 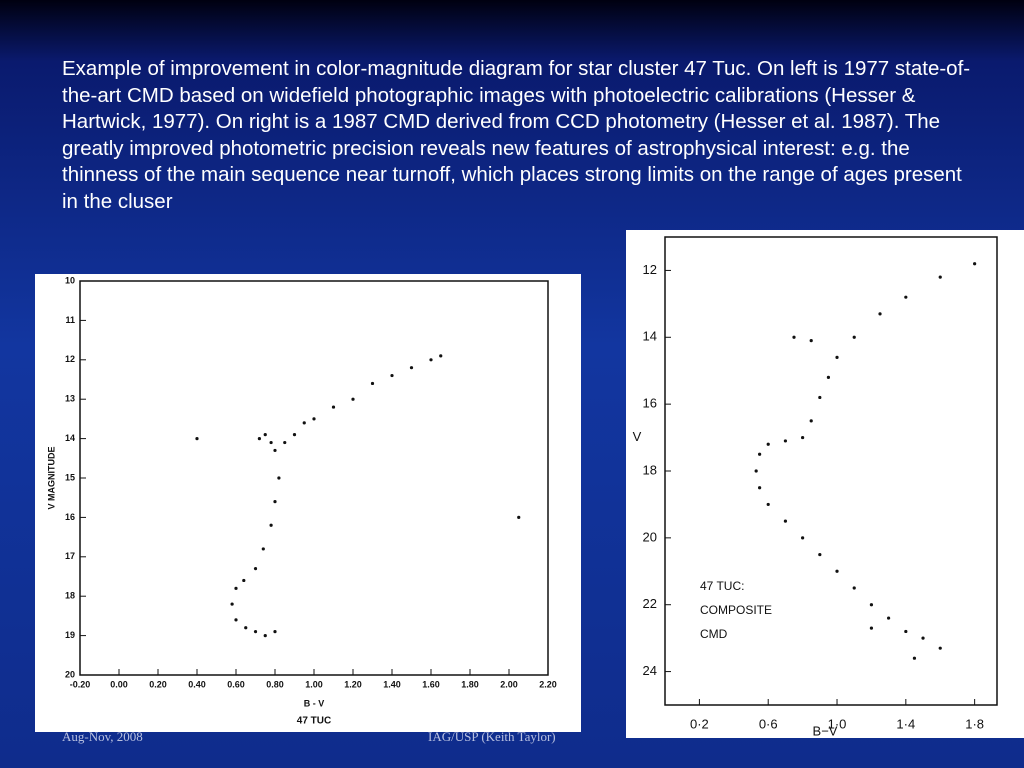 I want to click on y-tick-label: 22, so click(x=650, y=603).